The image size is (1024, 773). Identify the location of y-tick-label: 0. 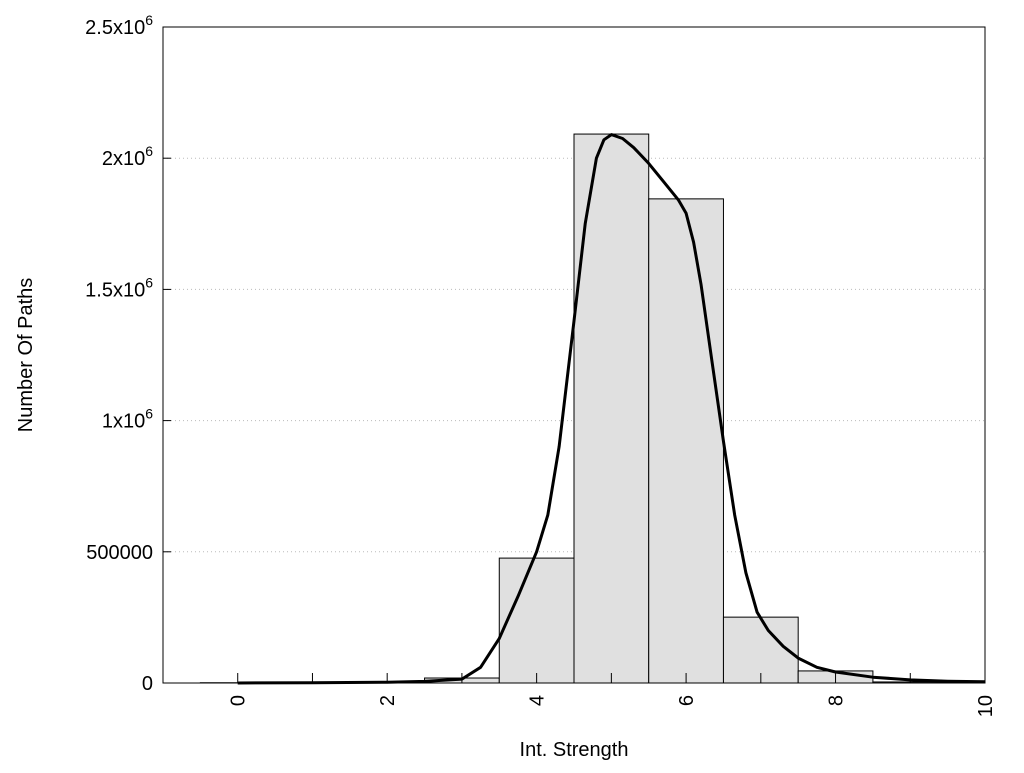
(147, 684).